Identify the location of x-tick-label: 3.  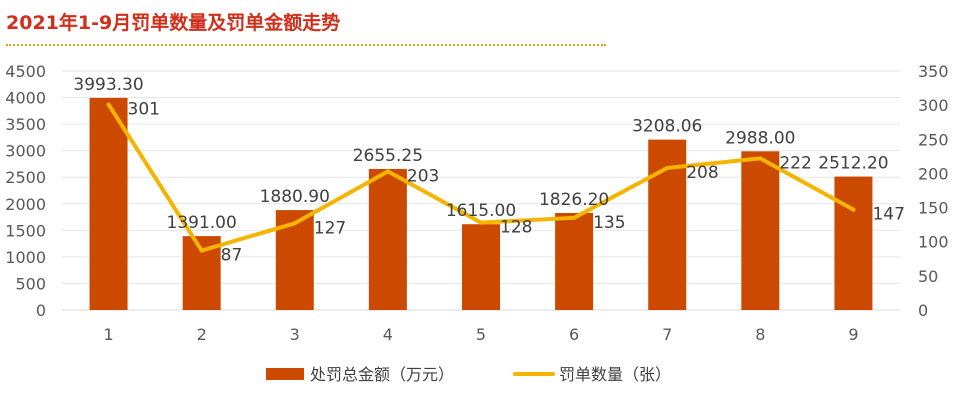
(295, 334).